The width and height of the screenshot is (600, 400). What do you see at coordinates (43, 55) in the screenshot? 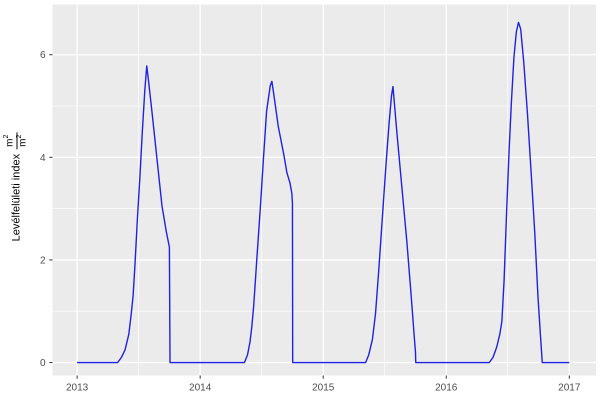
I see `y-axis-tick-label: 6` at bounding box center [43, 55].